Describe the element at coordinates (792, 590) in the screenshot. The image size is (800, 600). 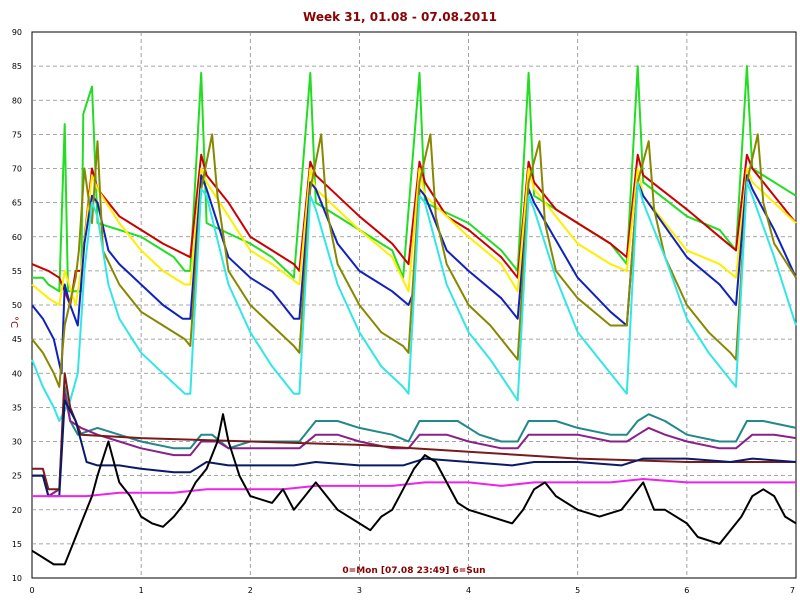
I see `x-tick-label: 7` at that location.